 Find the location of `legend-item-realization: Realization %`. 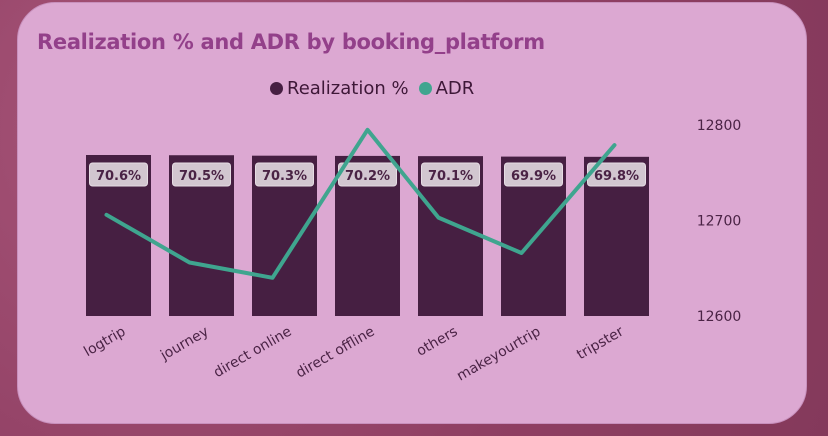

legend-item-realization: Realization % is located at coordinates (339, 88).